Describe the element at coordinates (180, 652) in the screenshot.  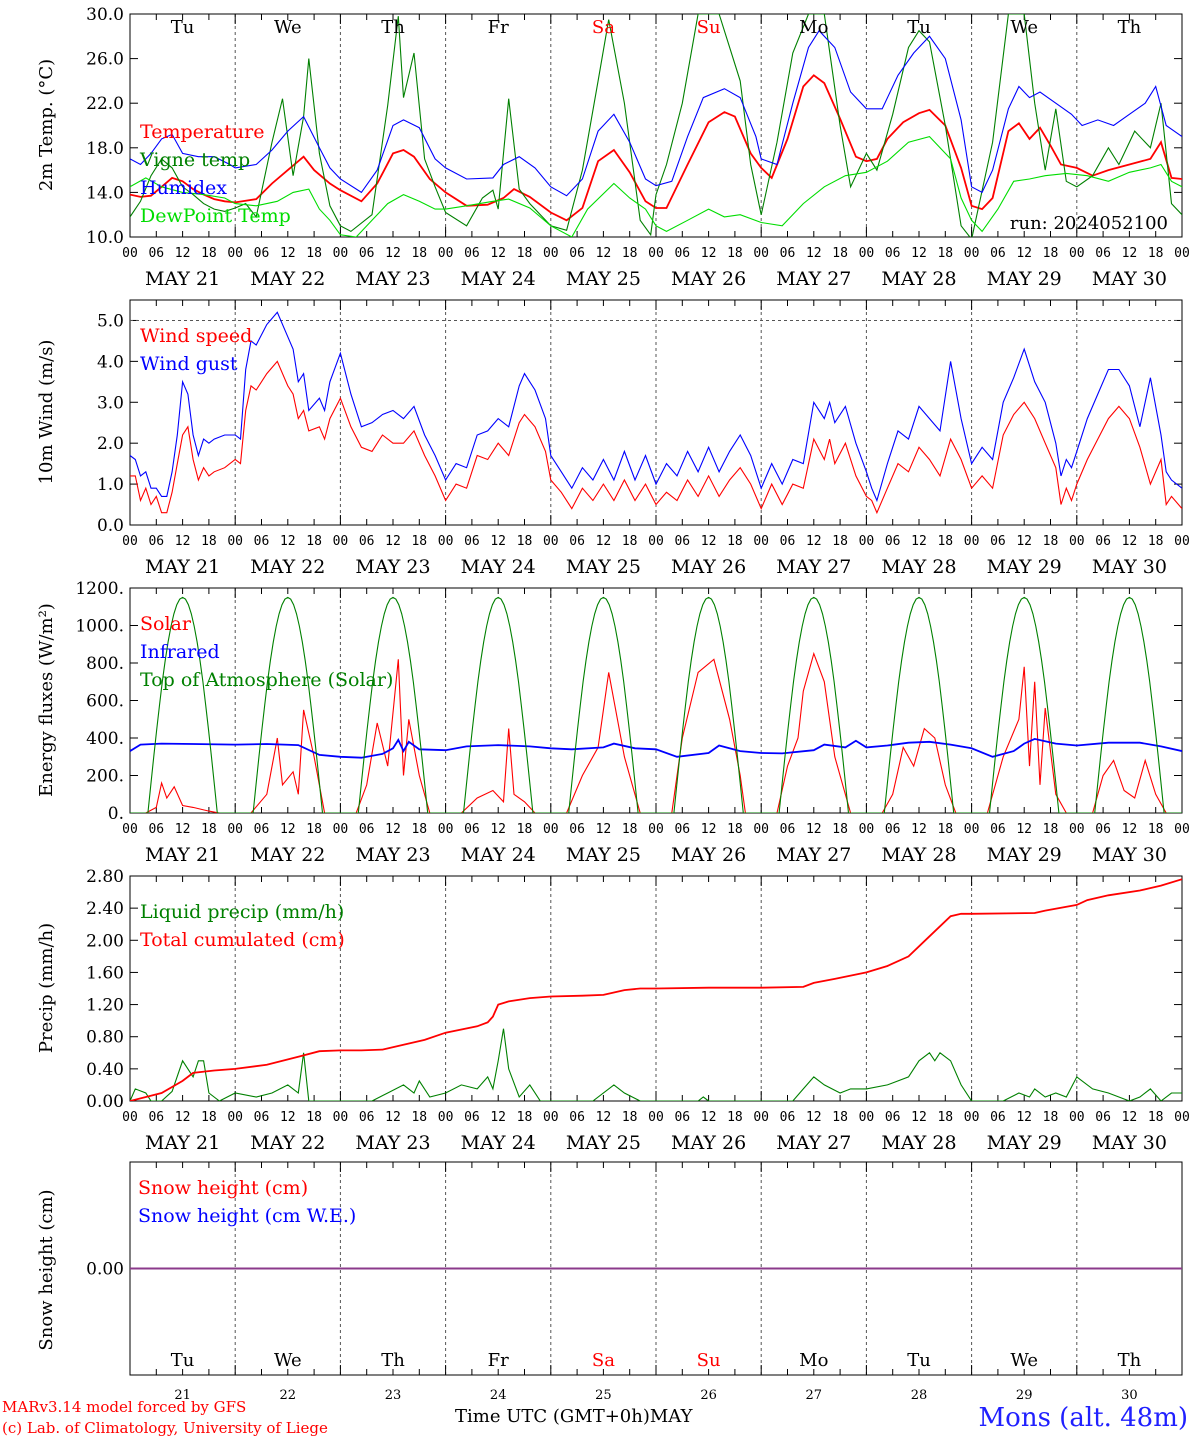
I see `legend-entry: Infrared` at that location.